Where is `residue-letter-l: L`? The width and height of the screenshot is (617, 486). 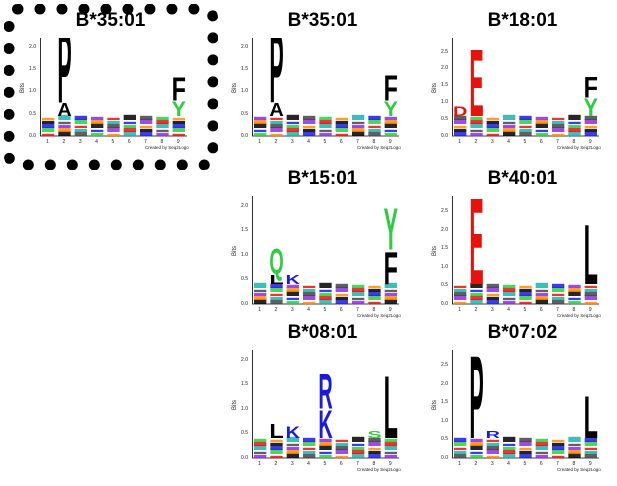 residue-letter-l: L is located at coordinates (276, 432).